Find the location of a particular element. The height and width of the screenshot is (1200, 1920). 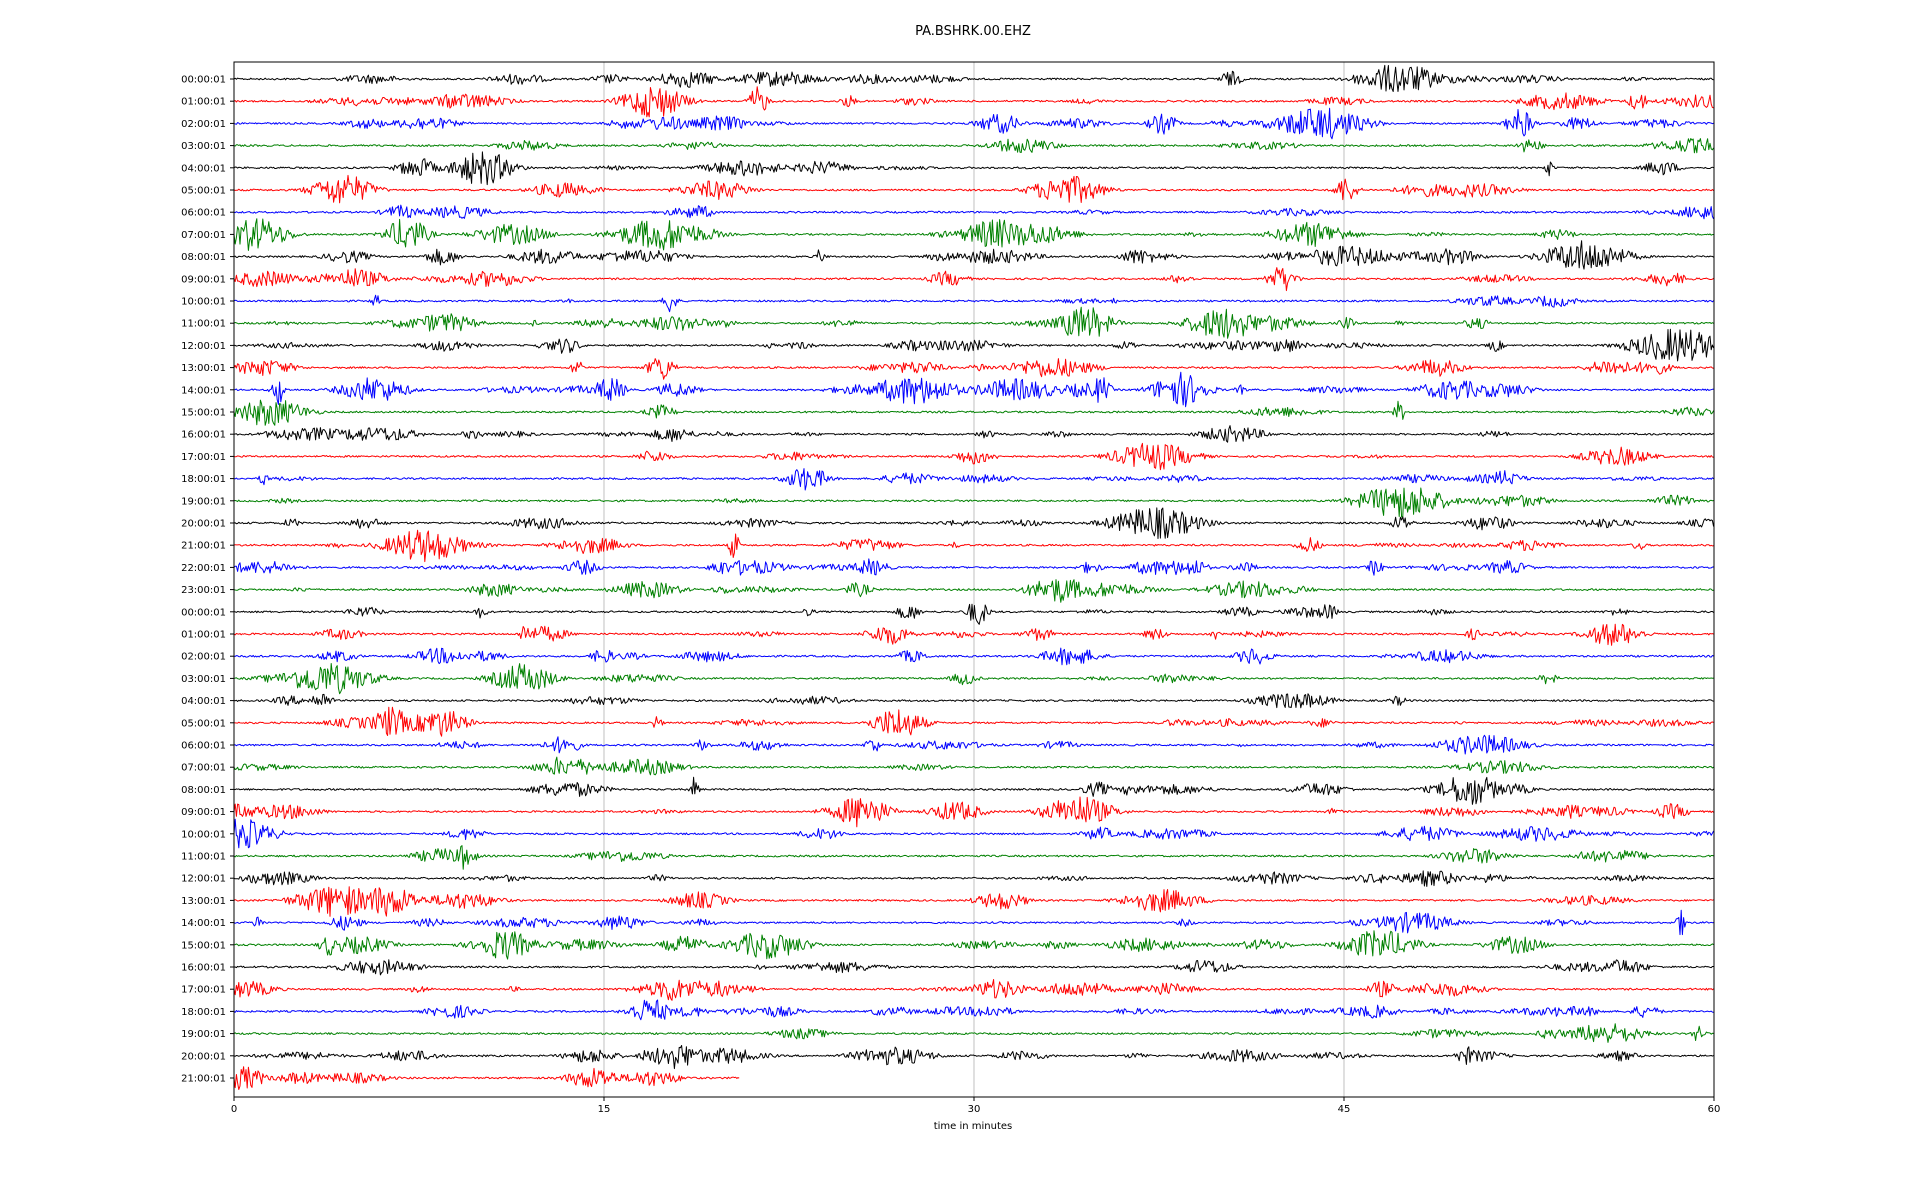

x-tick-label: 45 is located at coordinates (1344, 1109).